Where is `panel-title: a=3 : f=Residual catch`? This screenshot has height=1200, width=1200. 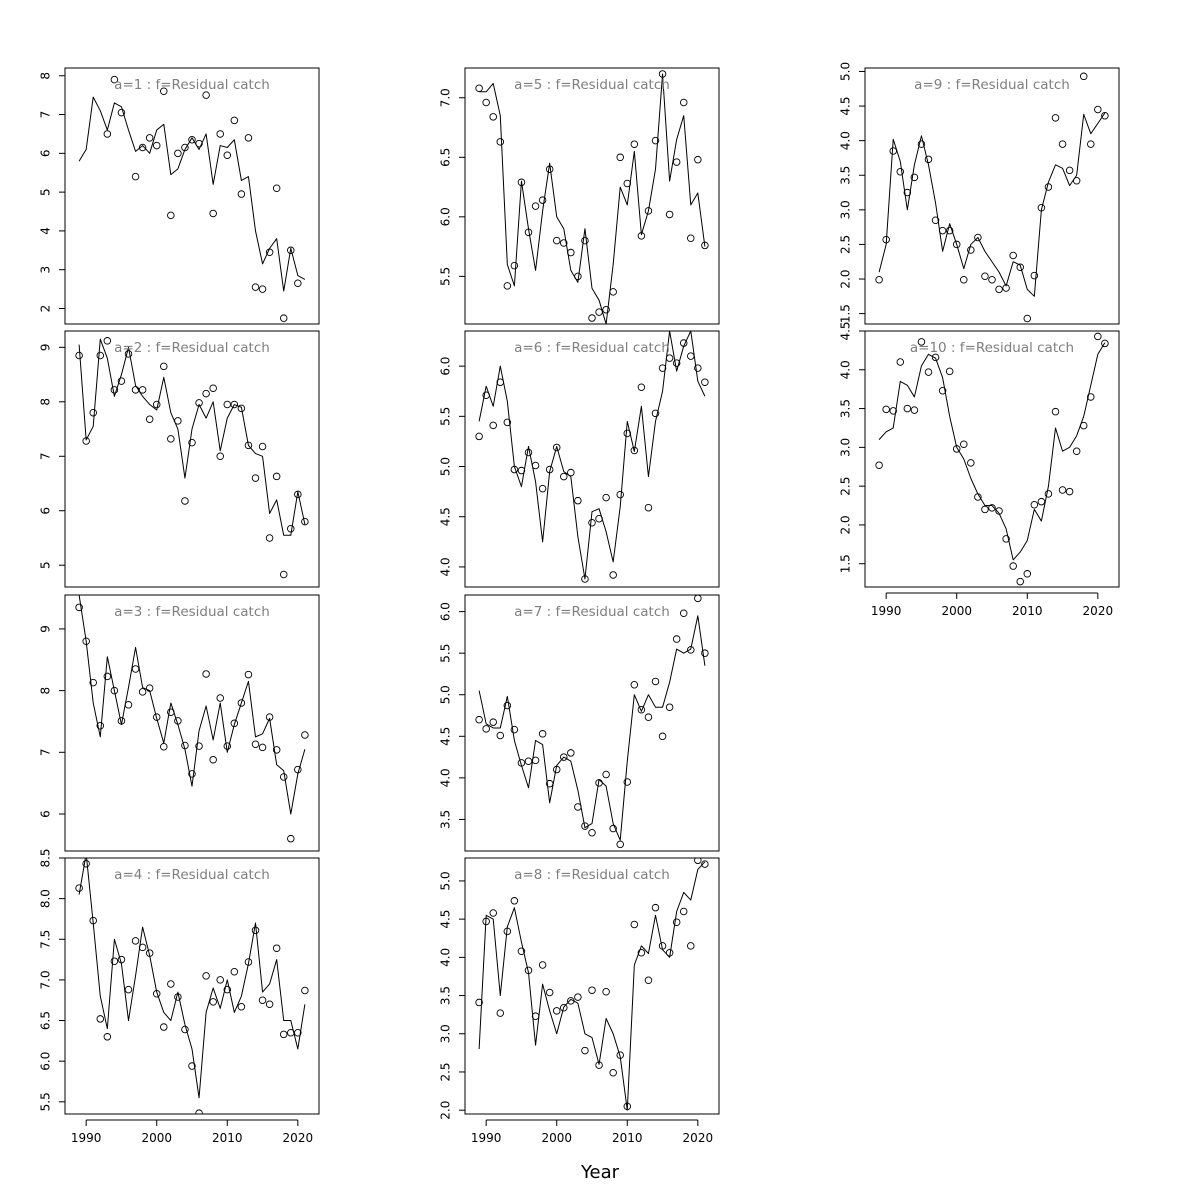 panel-title: a=3 : f=Residual catch is located at coordinates (192, 612).